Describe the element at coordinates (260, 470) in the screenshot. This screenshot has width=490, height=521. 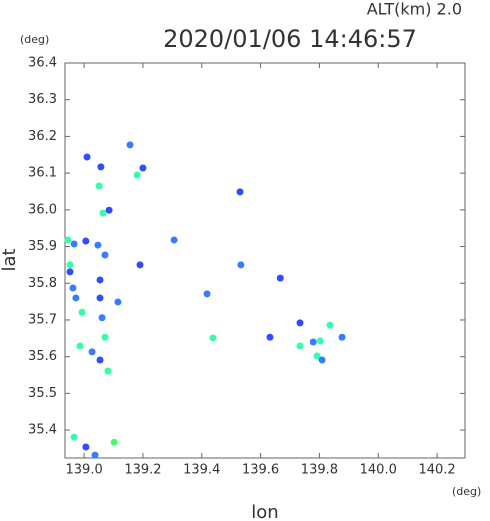
I see `x-tick-label: 139.6` at that location.